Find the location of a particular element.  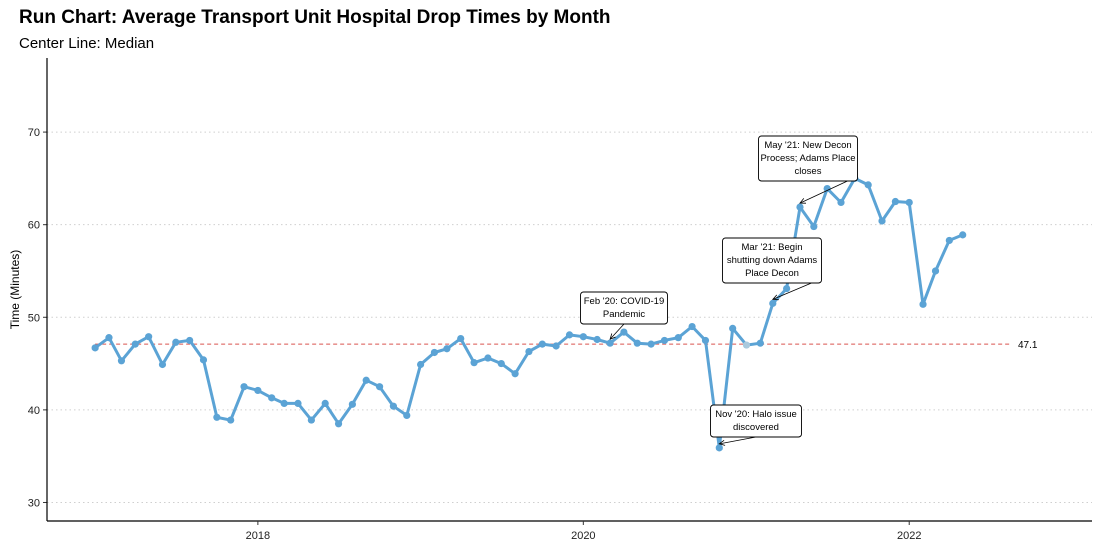

y-tick-label: 70 is located at coordinates (34, 133).